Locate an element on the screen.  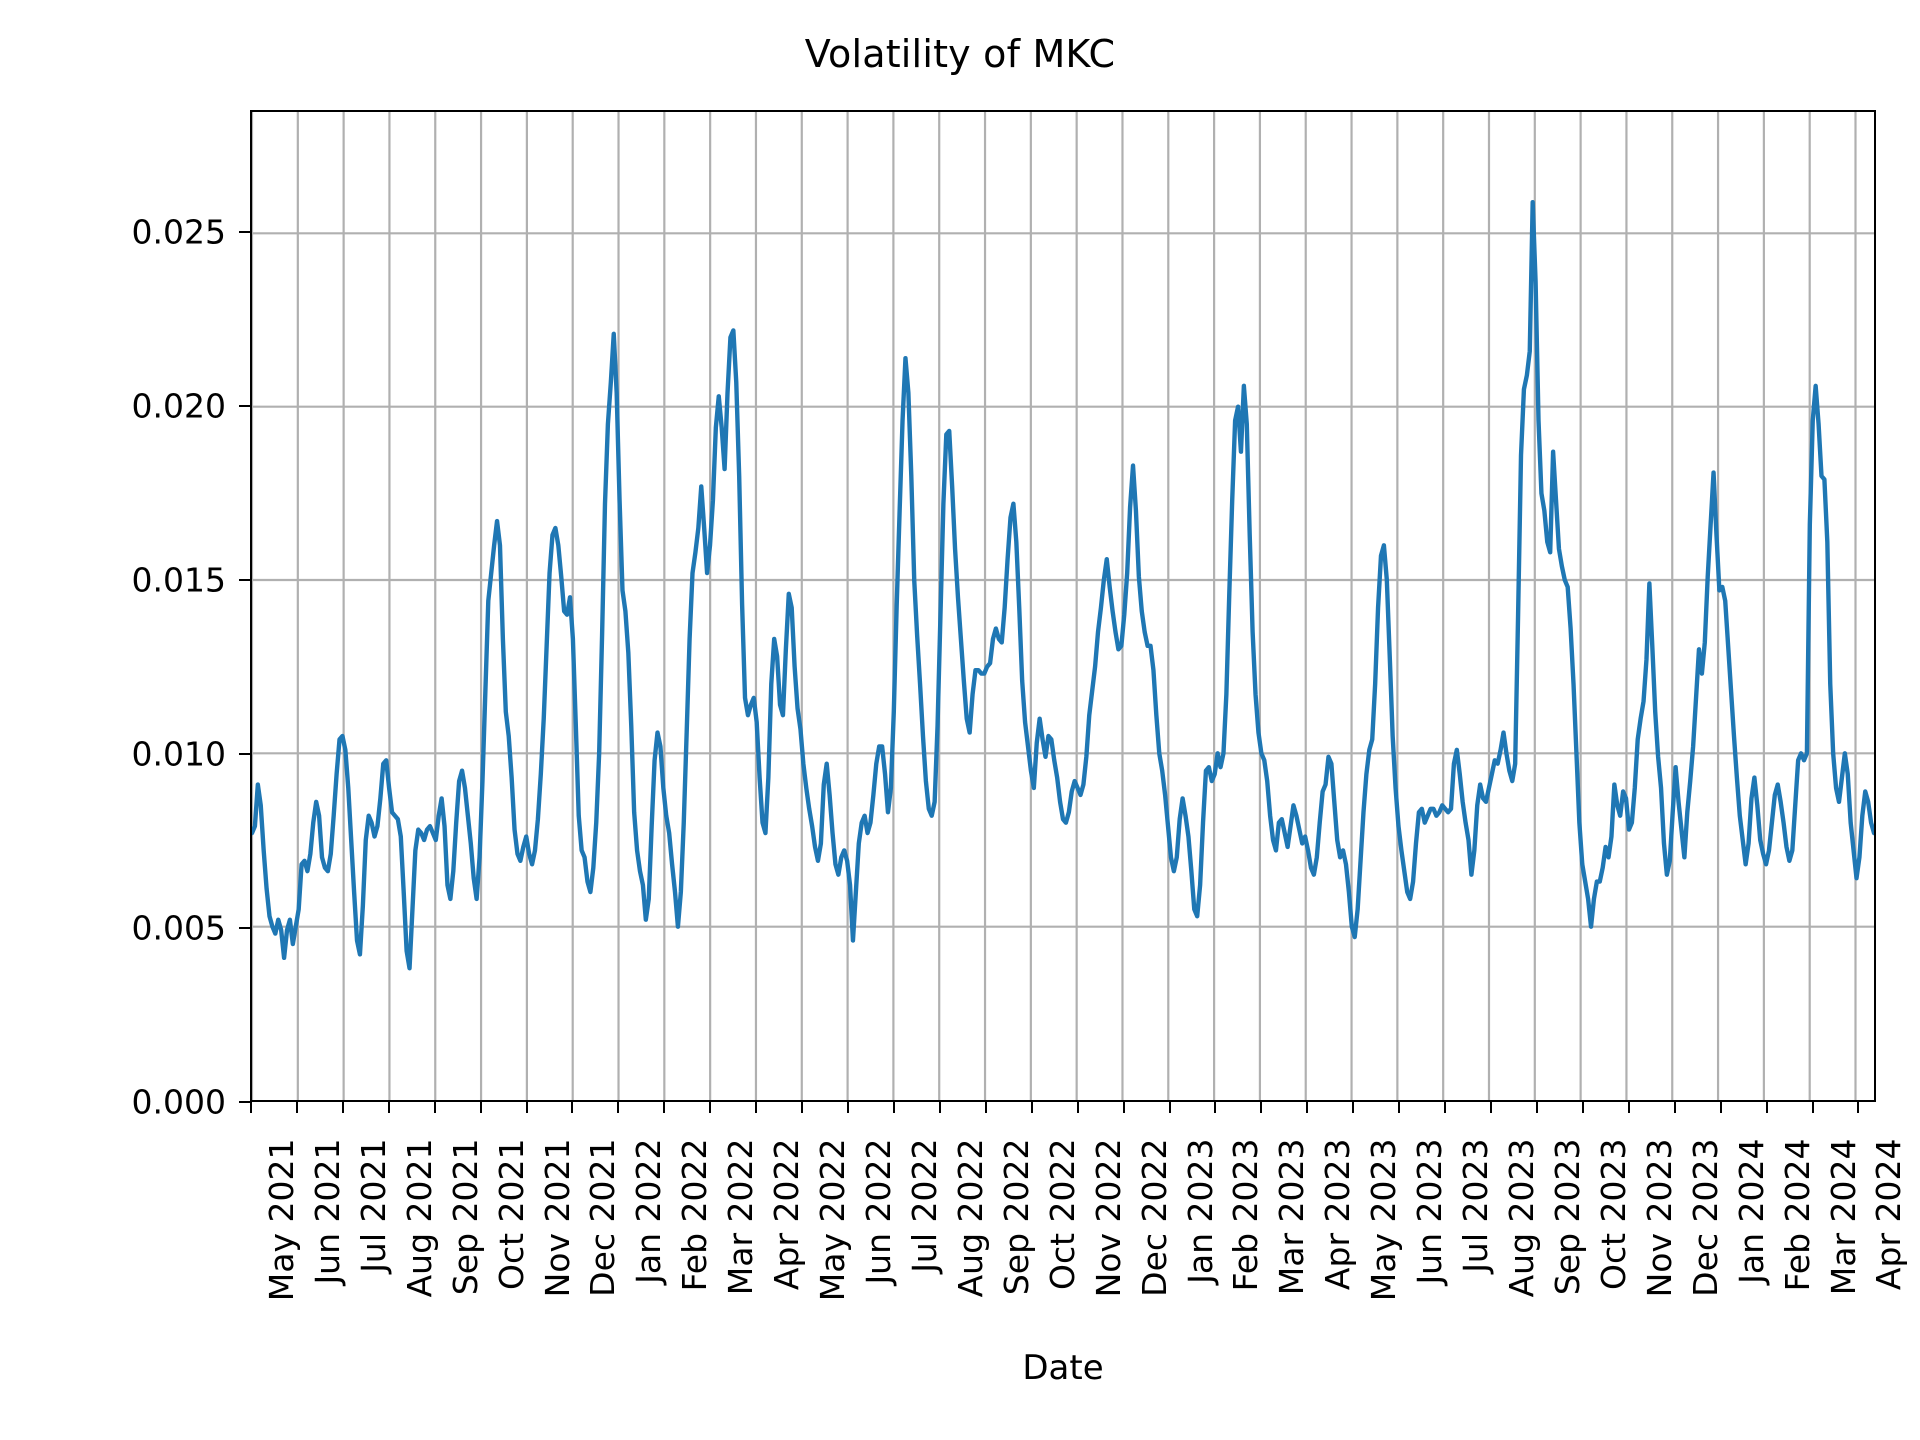
y-tick-label: 0.025 is located at coordinates (178, 232).